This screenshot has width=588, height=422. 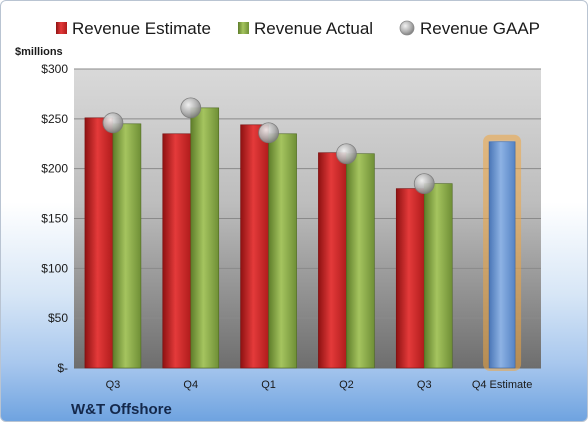 I want to click on y-tick-label: $300, so click(x=54, y=69).